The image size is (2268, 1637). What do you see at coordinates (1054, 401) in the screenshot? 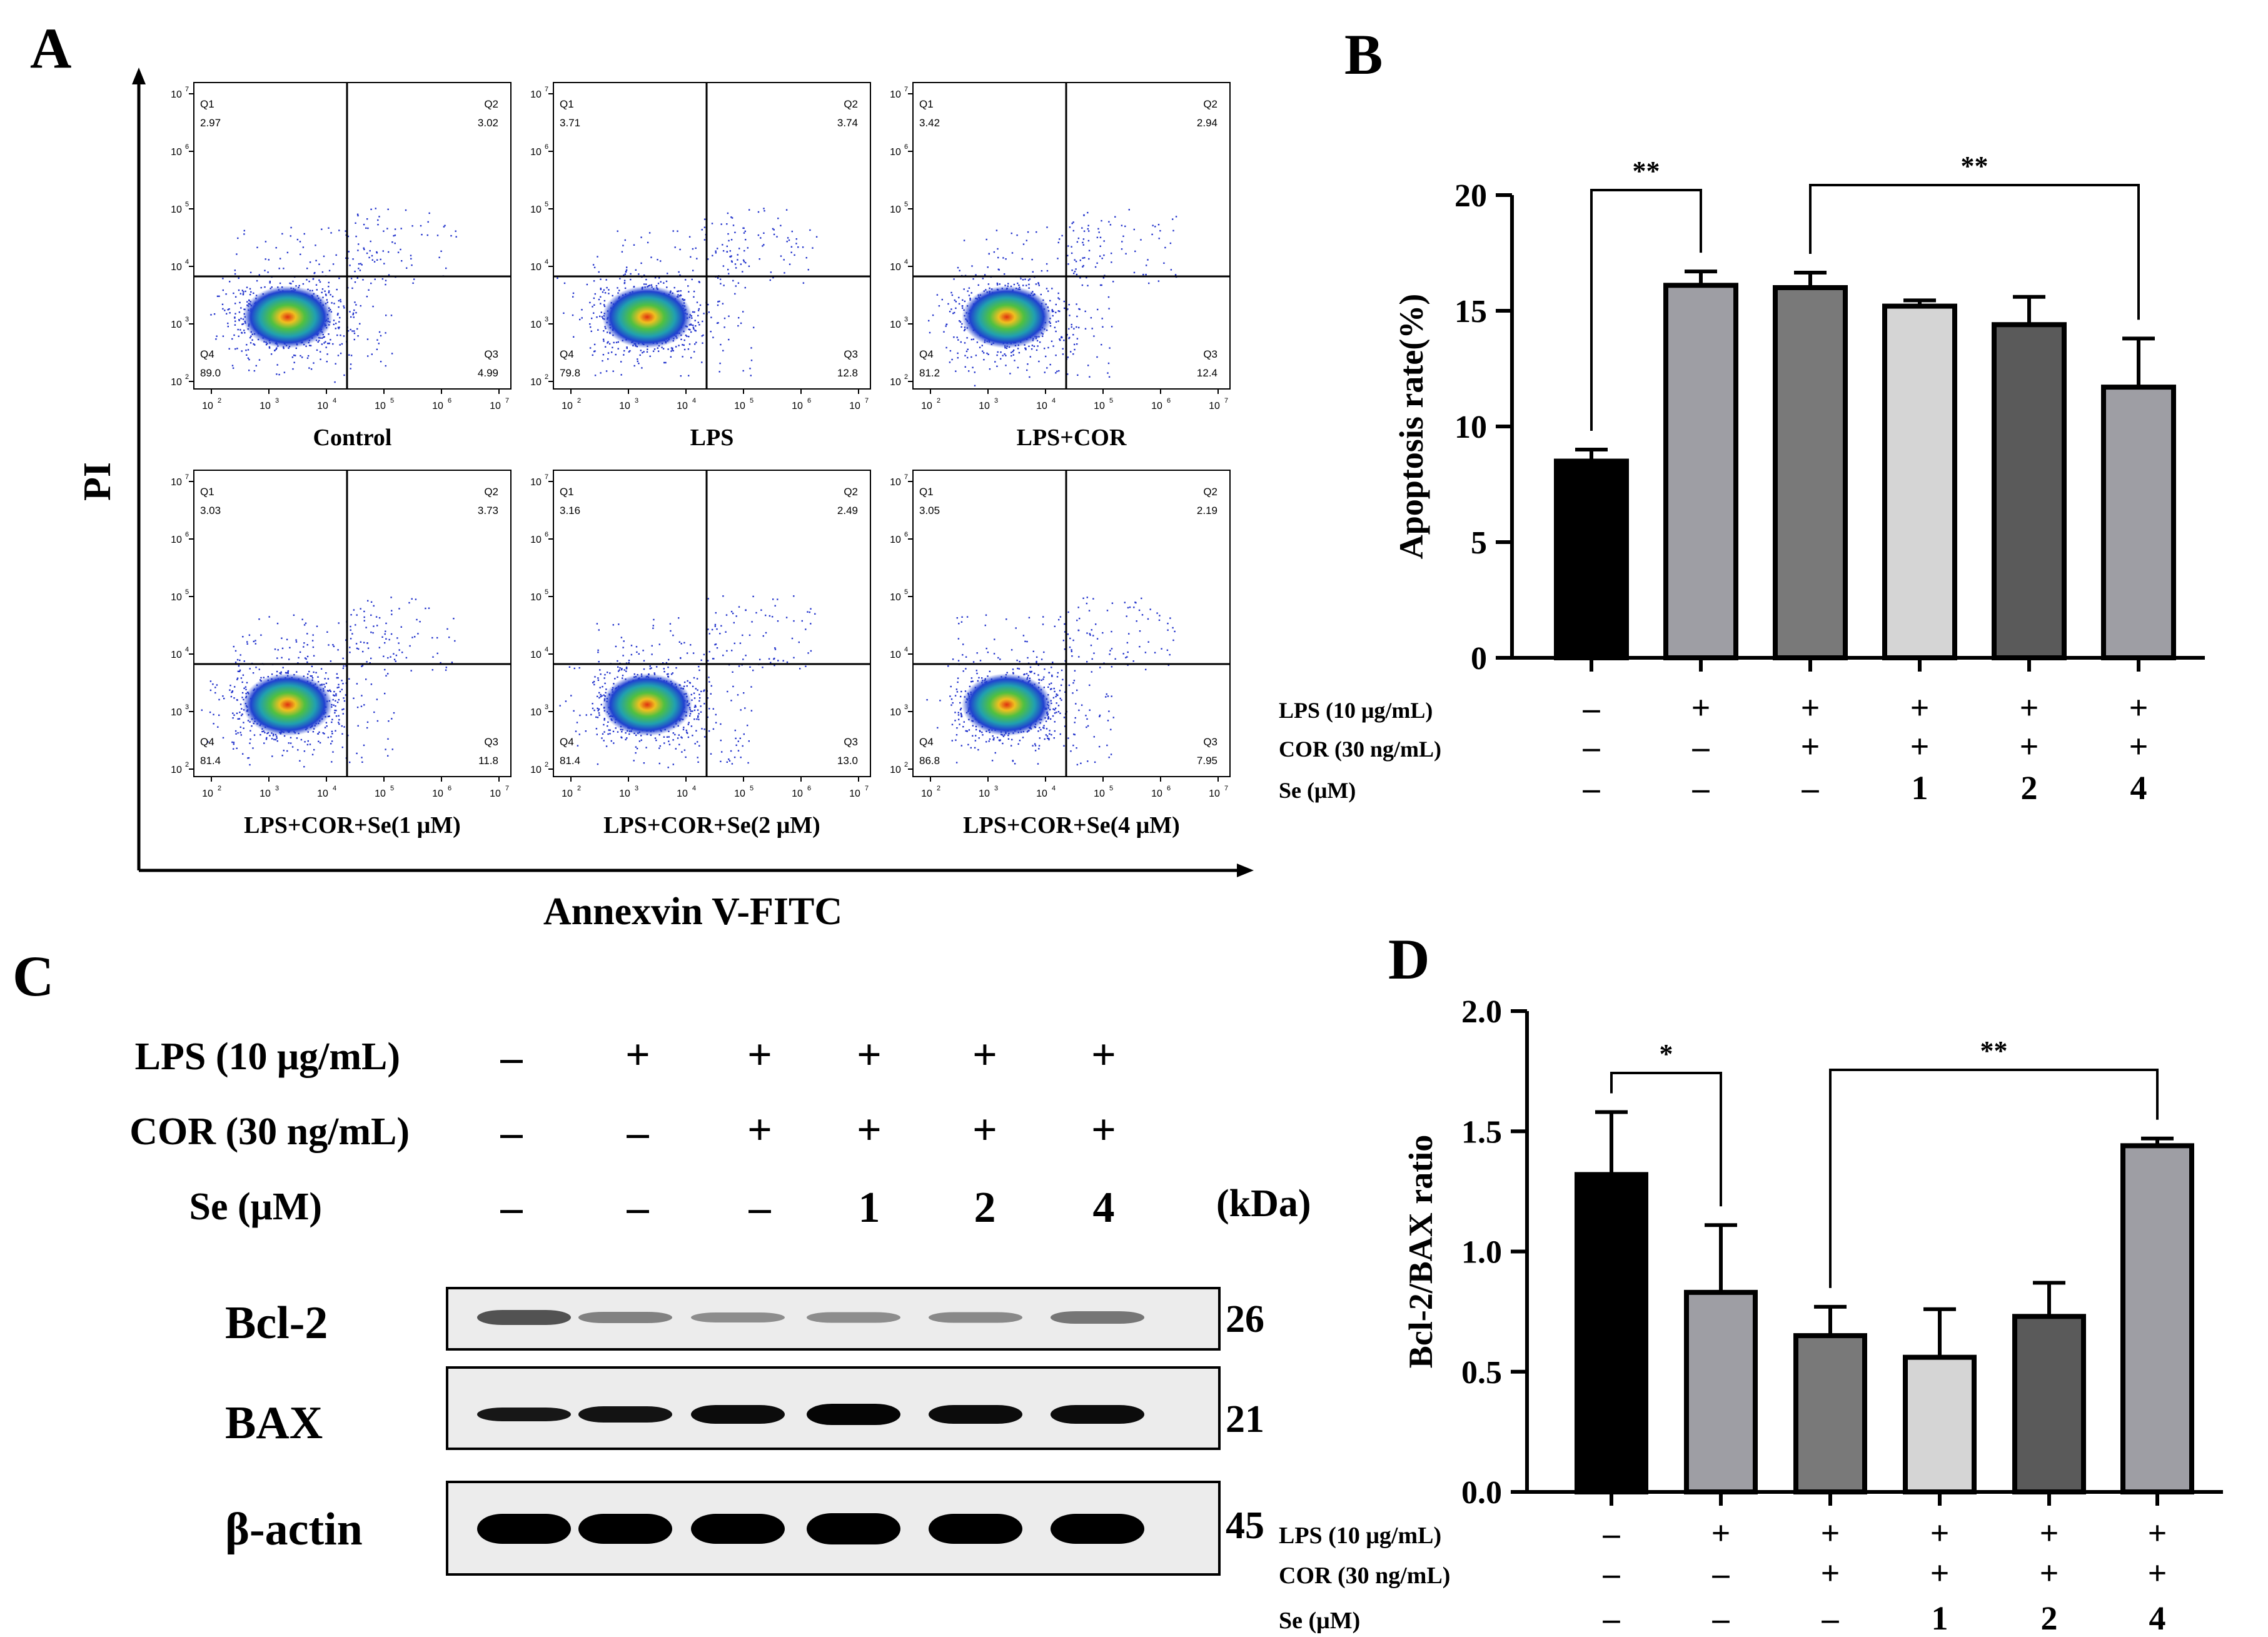
I see `flow-x-tick-exponent: 4` at bounding box center [1054, 401].